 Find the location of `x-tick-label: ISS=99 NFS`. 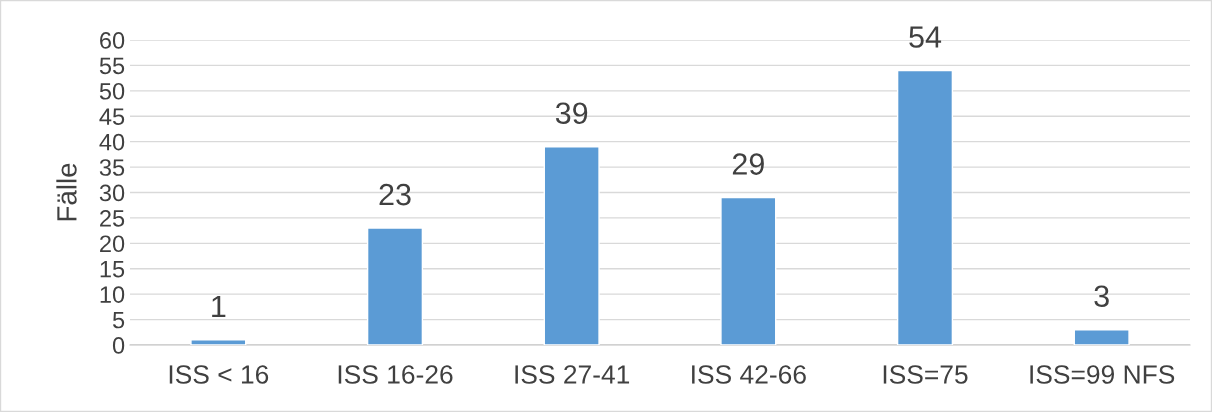

x-tick-label: ISS=99 NFS is located at coordinates (1102, 374).